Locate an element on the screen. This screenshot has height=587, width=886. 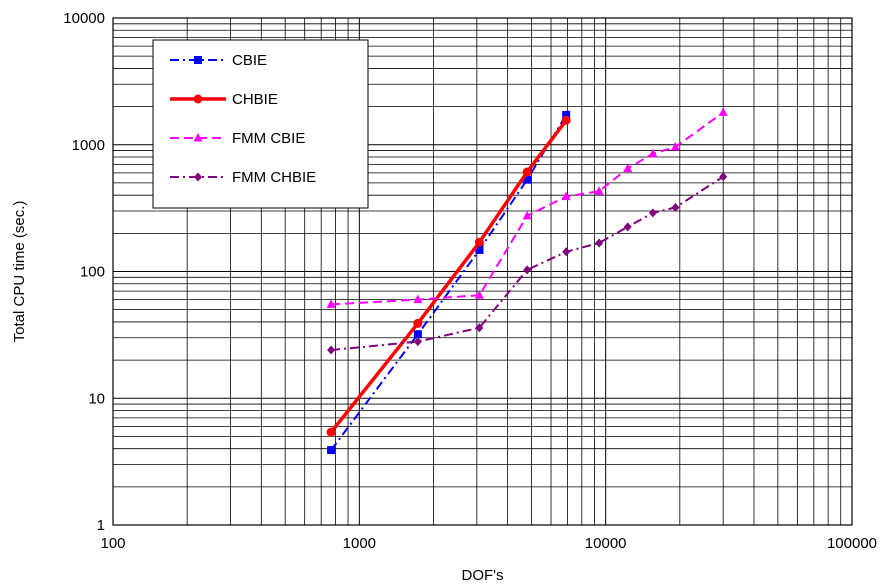
legend-label-chbie: CHBIE is located at coordinates (255, 99).